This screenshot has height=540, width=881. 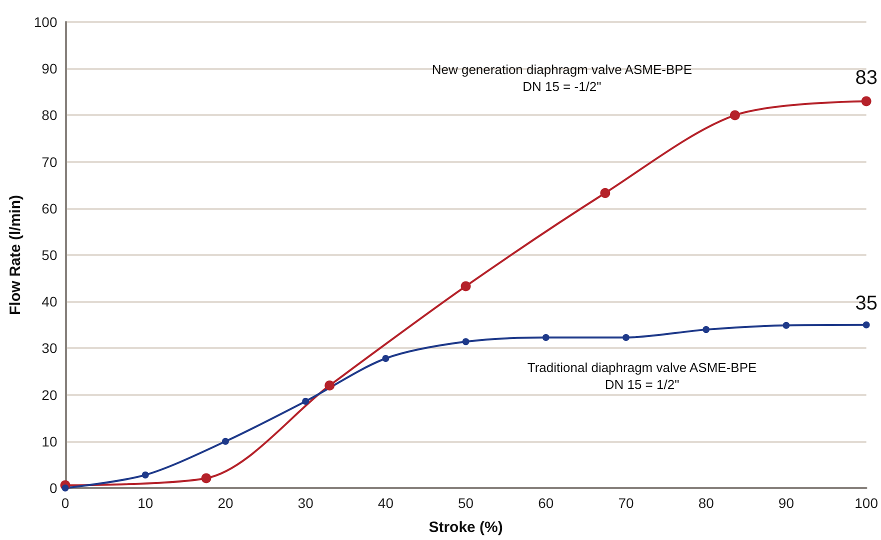 I want to click on y-tick-label: 10, so click(x=50, y=441).